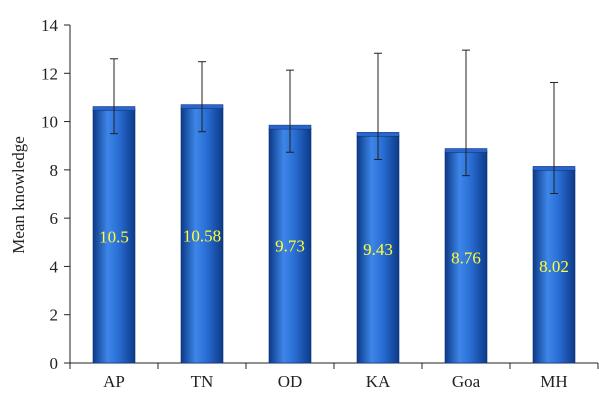  What do you see at coordinates (290, 246) in the screenshot?
I see `data-label: 9.73` at bounding box center [290, 246].